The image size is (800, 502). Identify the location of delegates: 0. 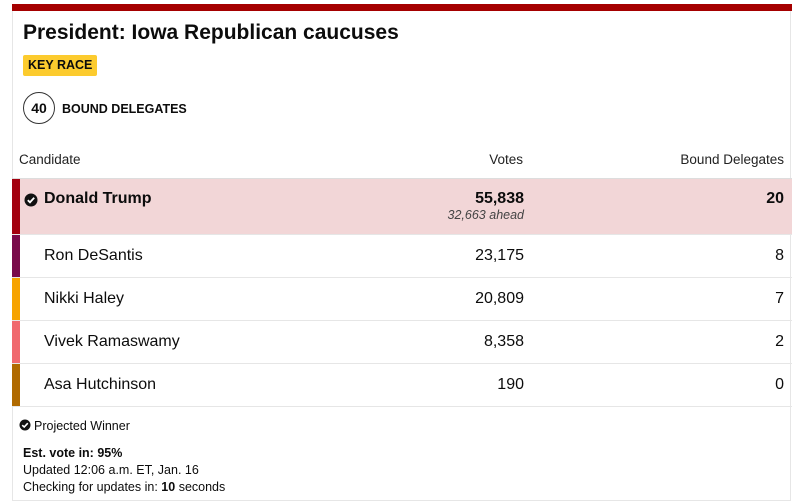
(779, 384).